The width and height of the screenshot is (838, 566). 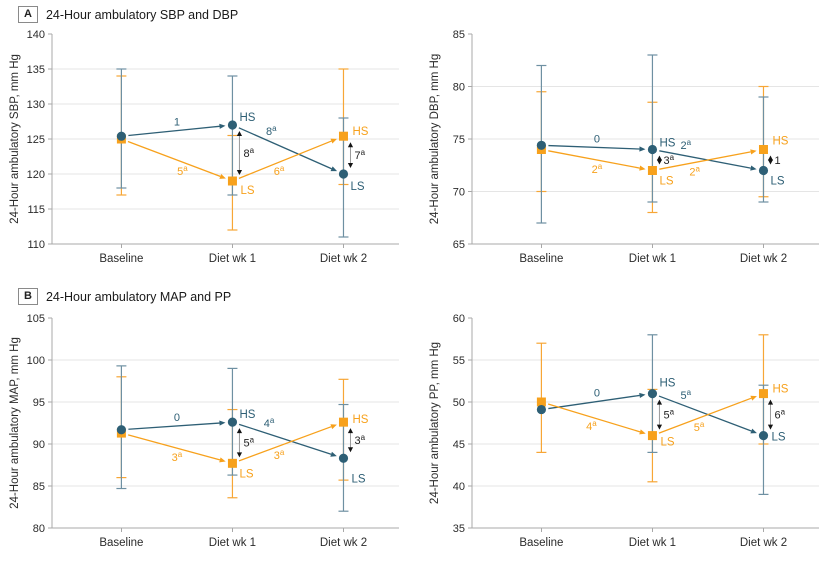 What do you see at coordinates (177, 418) in the screenshot?
I see `change-value-label: 0` at bounding box center [177, 418].